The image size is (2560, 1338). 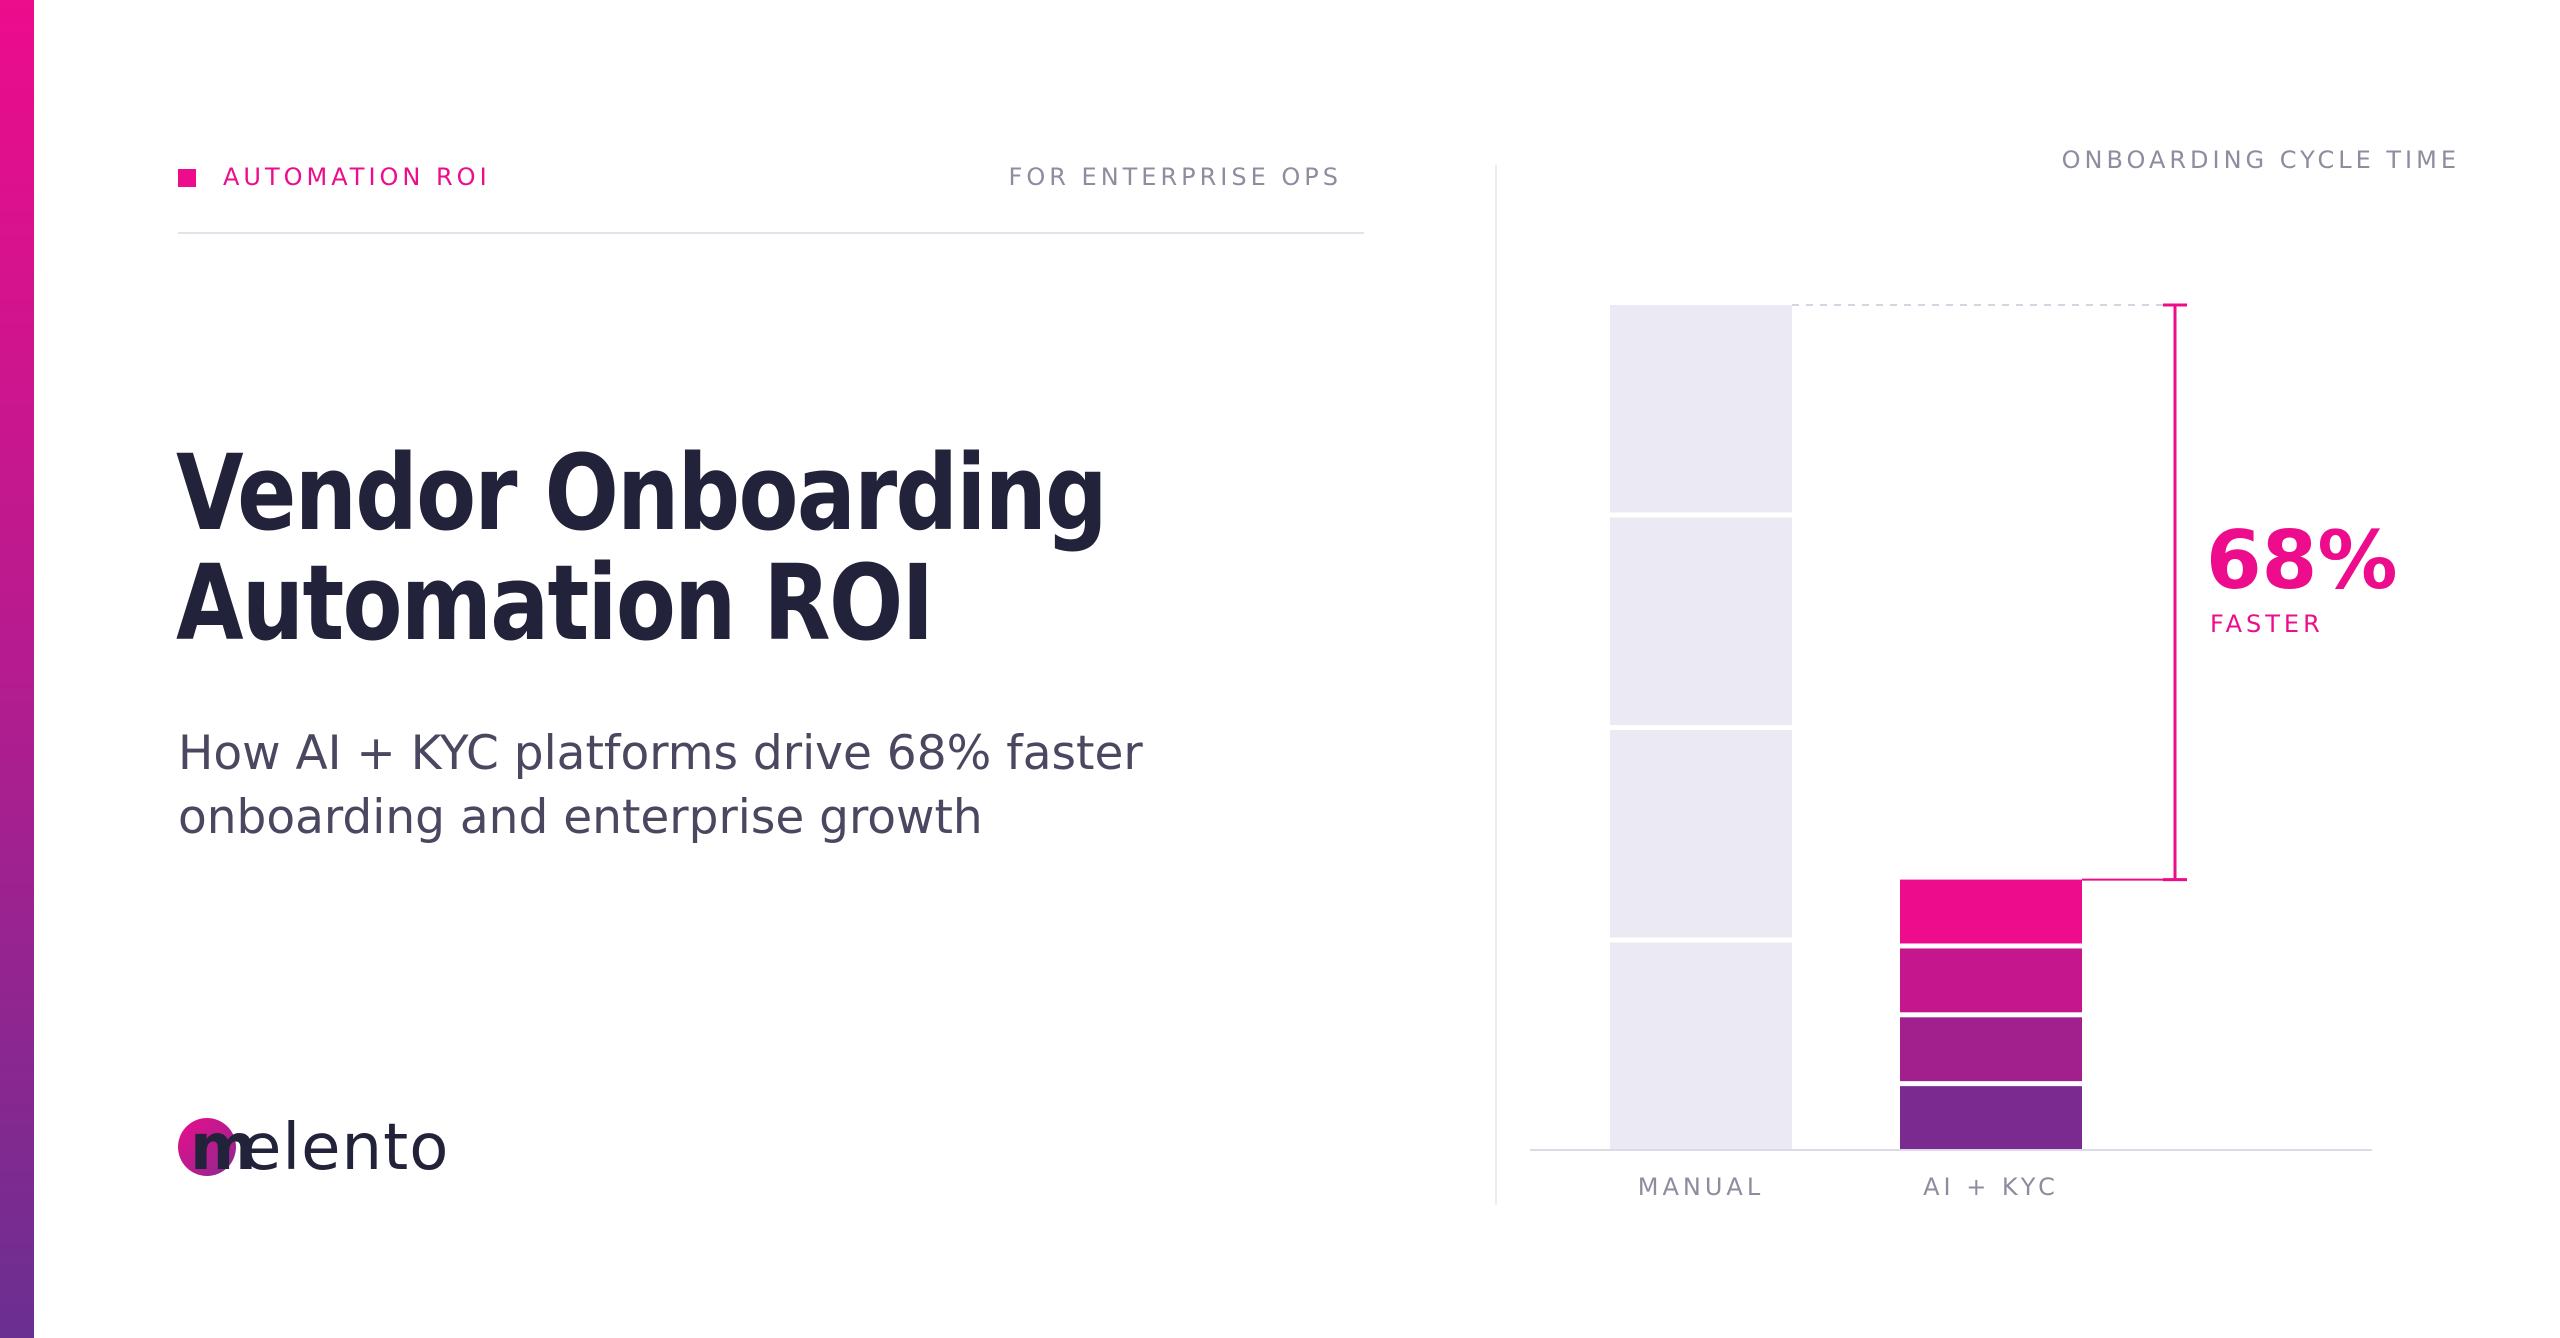 What do you see at coordinates (1991, 1014) in the screenshot?
I see `bar-ai-kyc` at bounding box center [1991, 1014].